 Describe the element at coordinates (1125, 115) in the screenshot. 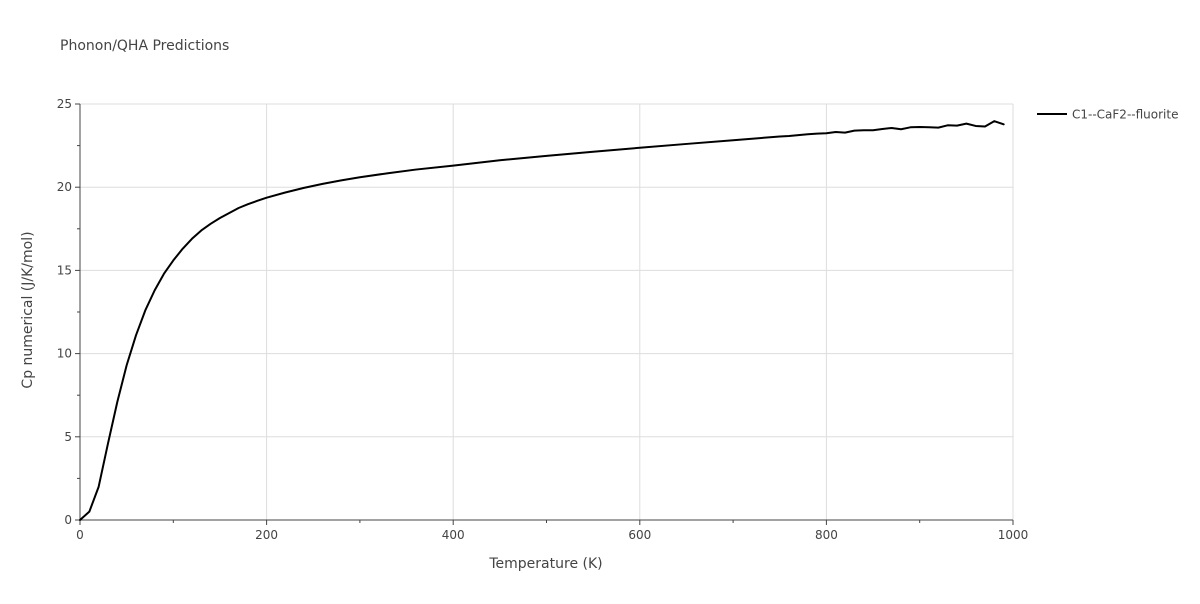

I see `legend-label: C1--CaF2--fluorite` at that location.